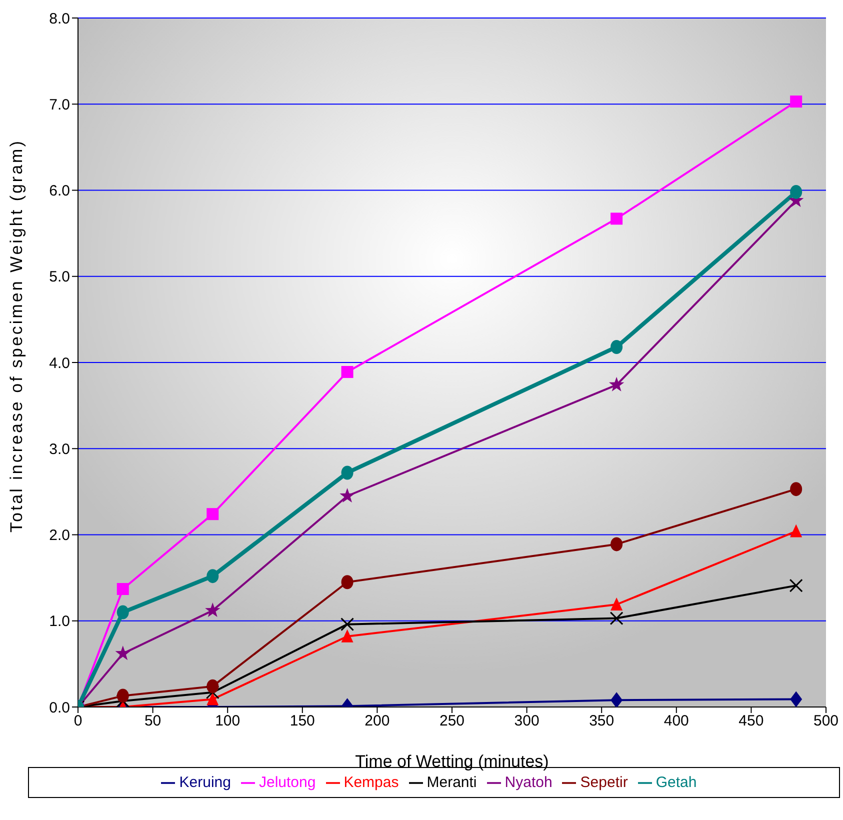 Image resolution: width=843 pixels, height=820 pixels. What do you see at coordinates (59, 363) in the screenshot?
I see `y-tick-label: 4.0` at bounding box center [59, 363].